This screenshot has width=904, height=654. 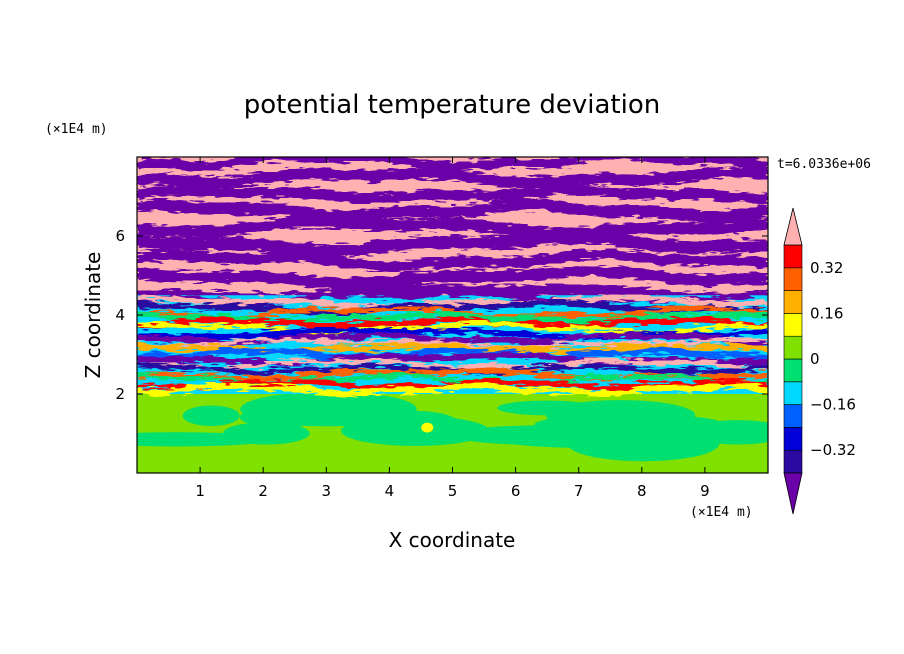 I want to click on y-axis-label: Z coordinate, so click(x=93, y=315).